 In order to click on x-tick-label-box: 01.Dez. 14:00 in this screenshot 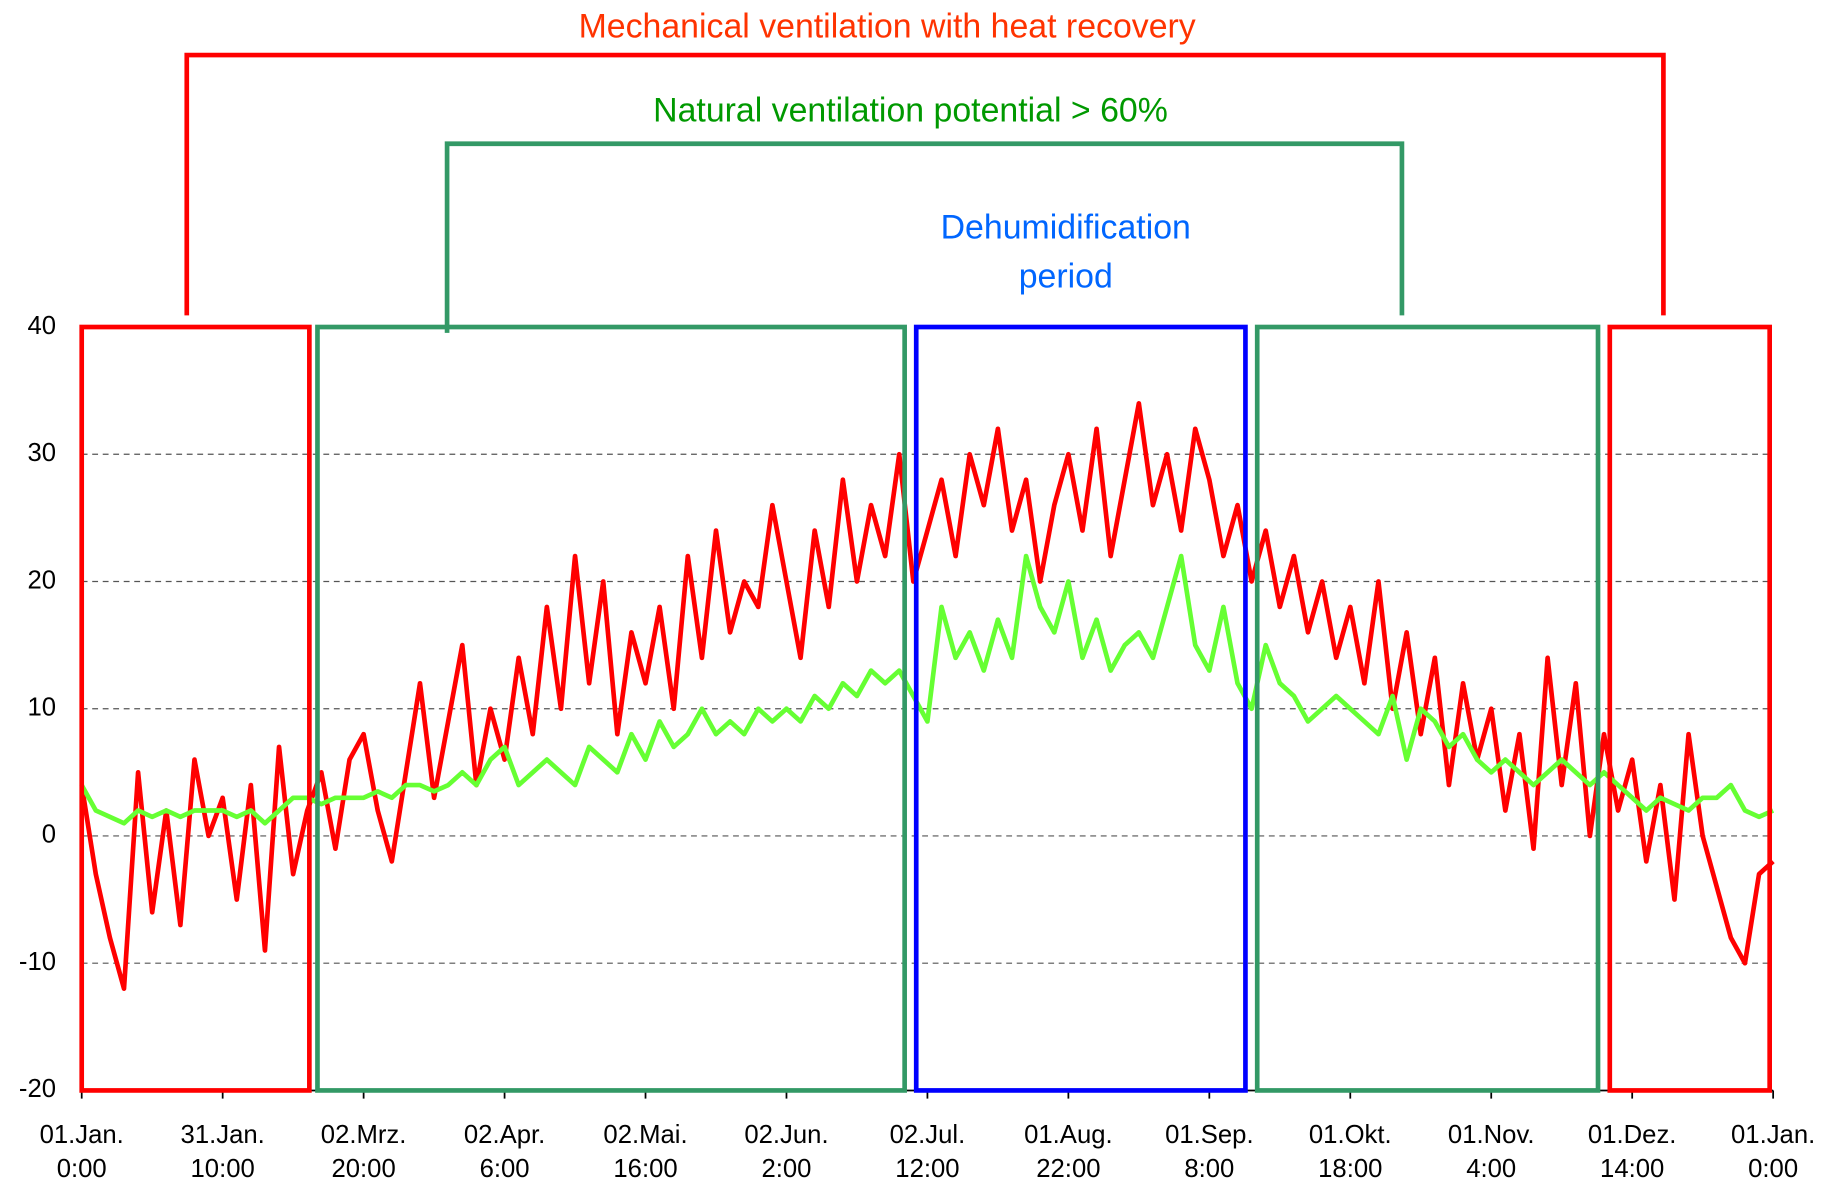, I will do `click(1632, 1151)`.